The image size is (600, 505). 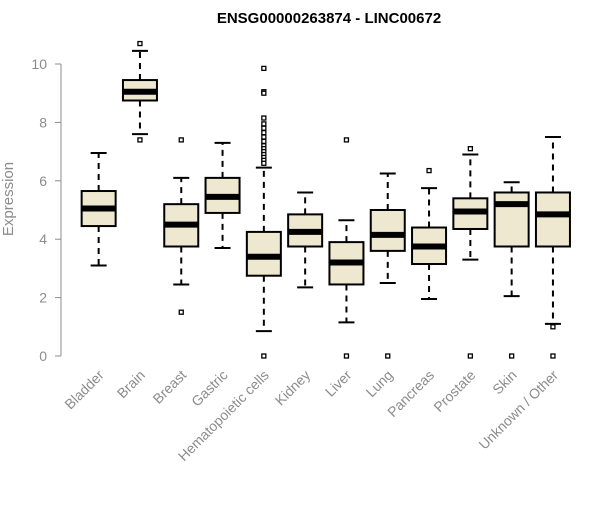 What do you see at coordinates (454, 391) in the screenshot?
I see `category-label: Prostate` at bounding box center [454, 391].